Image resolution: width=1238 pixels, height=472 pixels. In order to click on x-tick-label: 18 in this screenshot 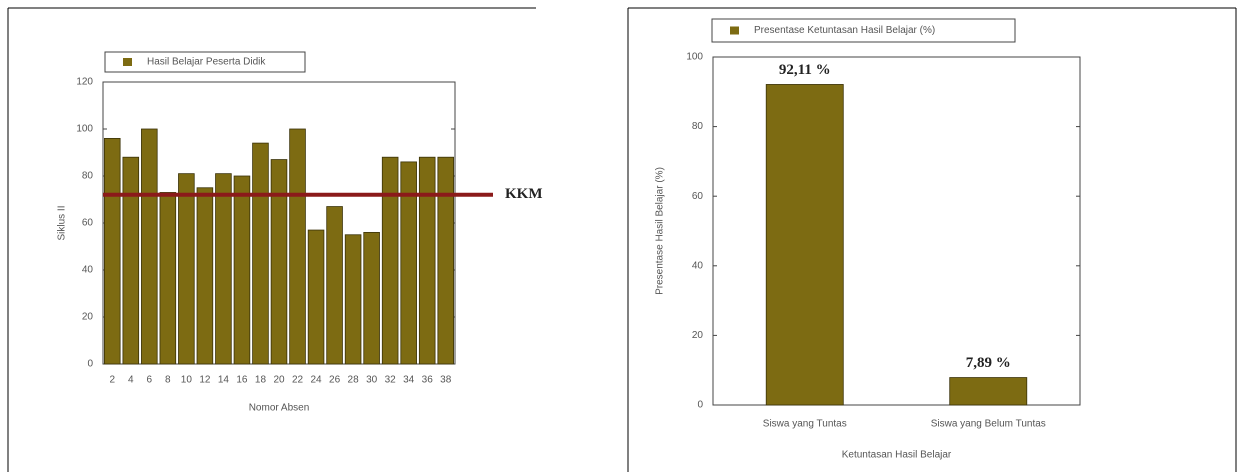, I will do `click(261, 380)`.